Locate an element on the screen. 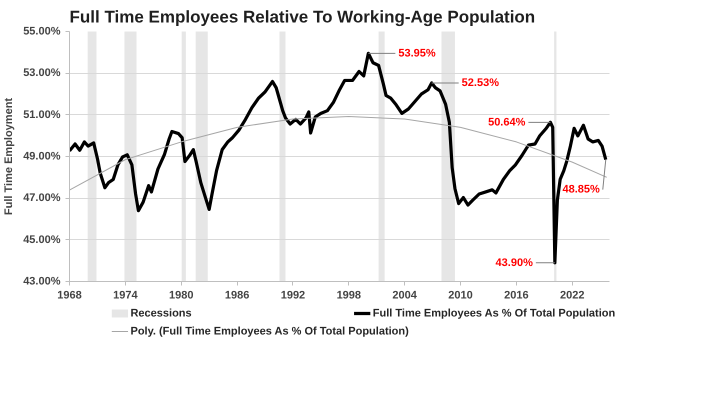 This screenshot has width=713, height=399. y-tick-label: 55.00% is located at coordinates (42, 32).